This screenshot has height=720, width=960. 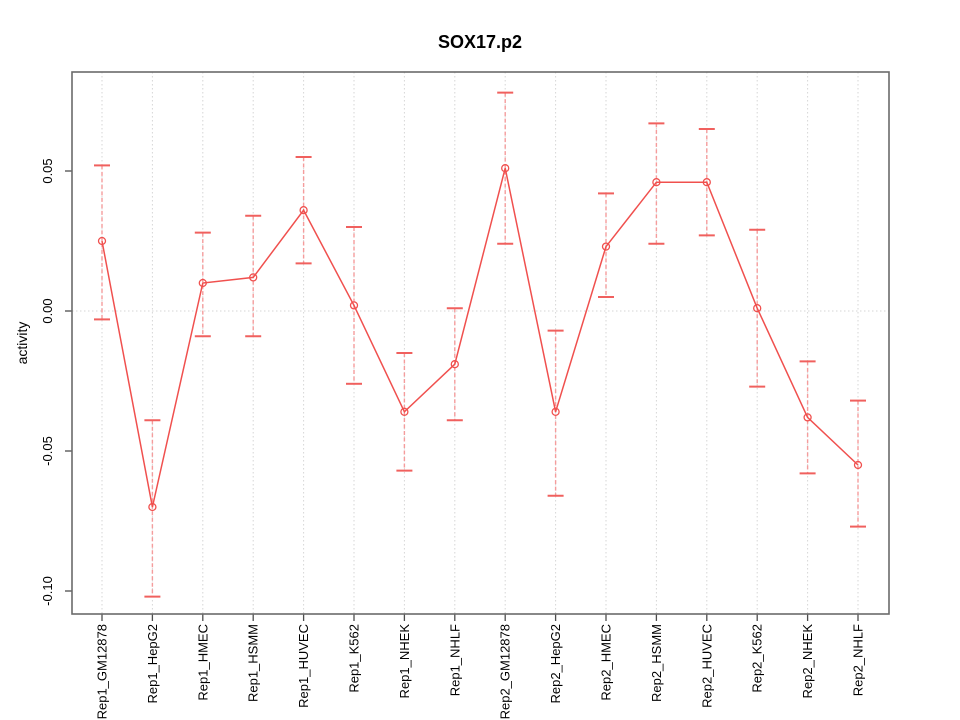 I want to click on y-tick-label: 0.05, so click(x=47, y=170).